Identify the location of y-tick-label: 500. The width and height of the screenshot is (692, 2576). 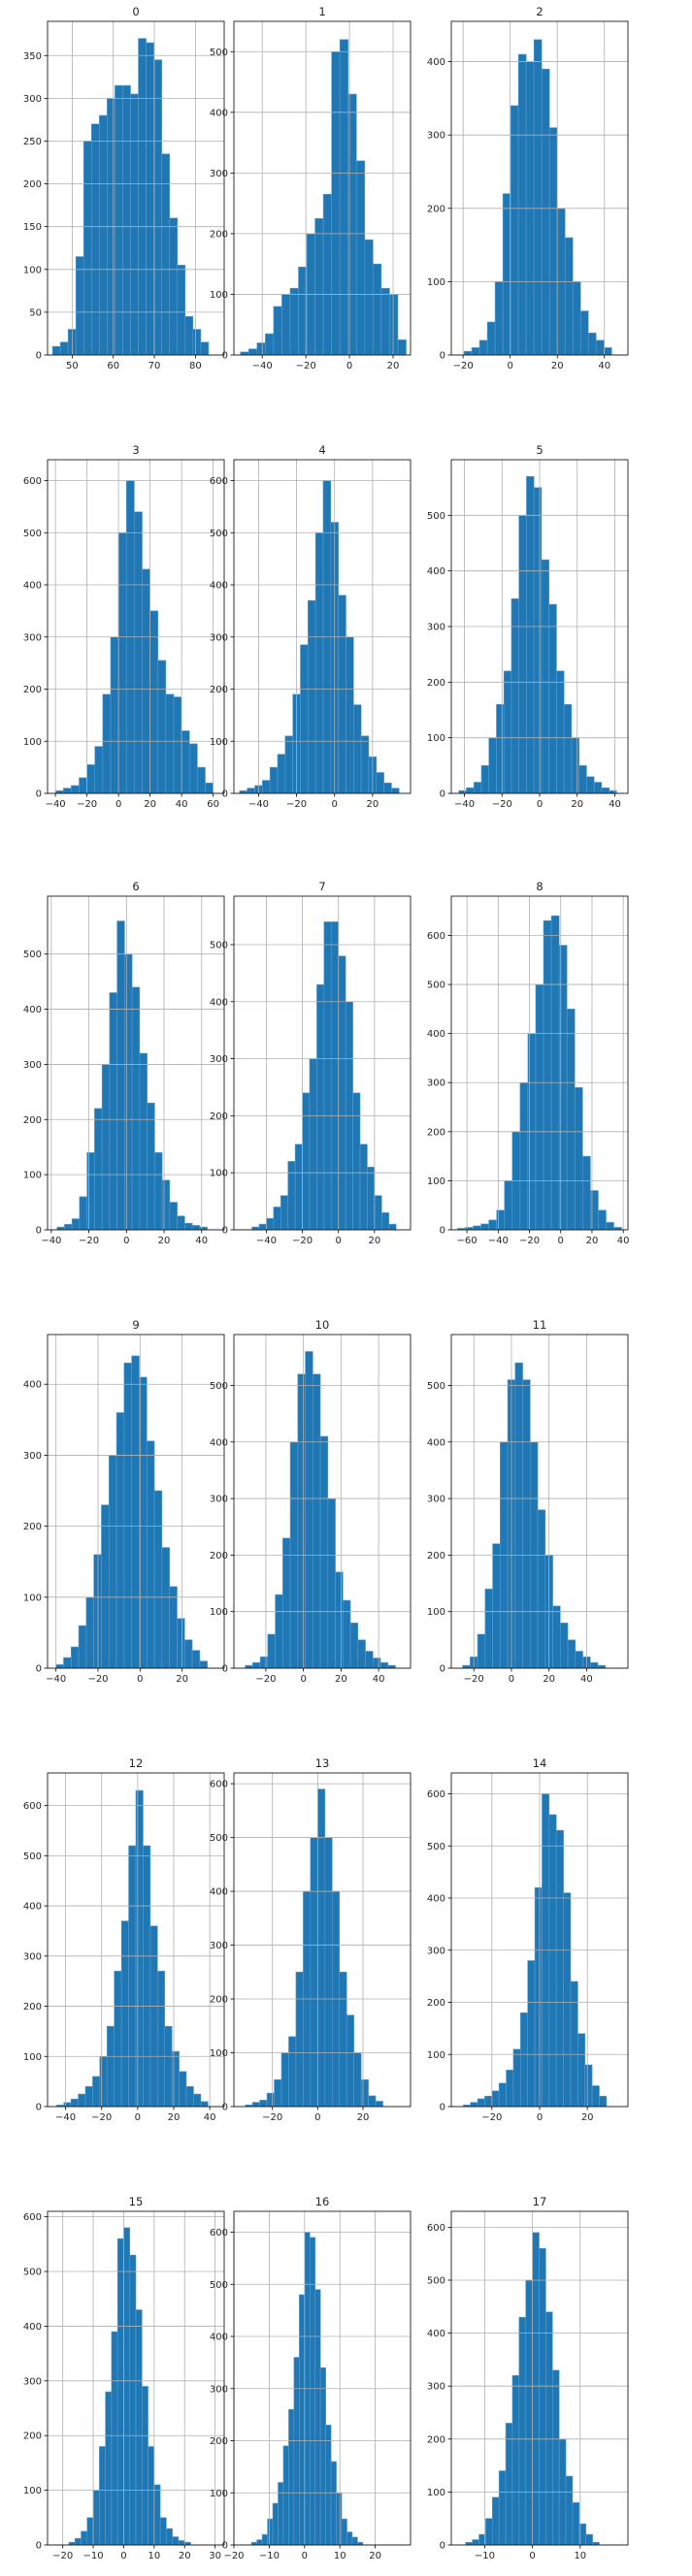
(32, 1857).